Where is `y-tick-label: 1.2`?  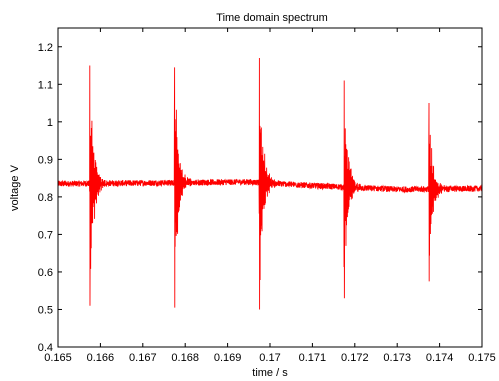
y-tick-label: 1.2 is located at coordinates (45, 48).